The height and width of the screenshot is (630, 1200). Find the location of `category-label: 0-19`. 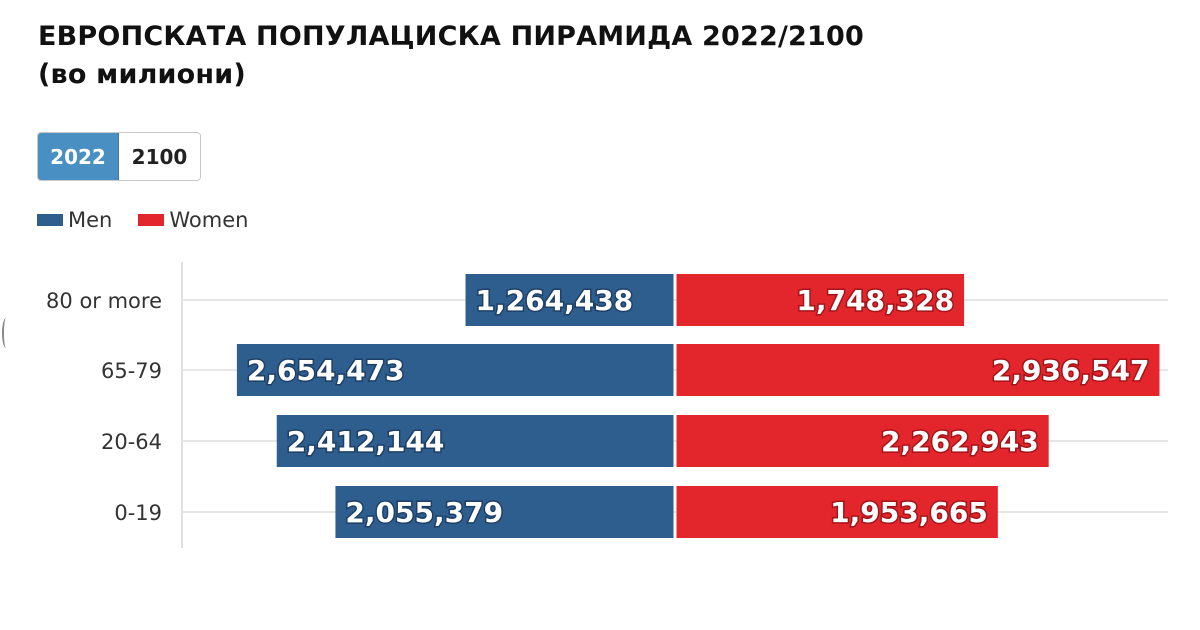

category-label: 0-19 is located at coordinates (138, 513).